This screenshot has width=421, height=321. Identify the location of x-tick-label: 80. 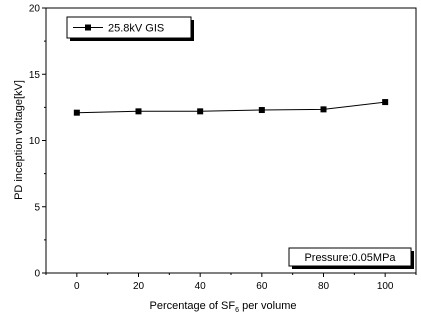
(324, 286).